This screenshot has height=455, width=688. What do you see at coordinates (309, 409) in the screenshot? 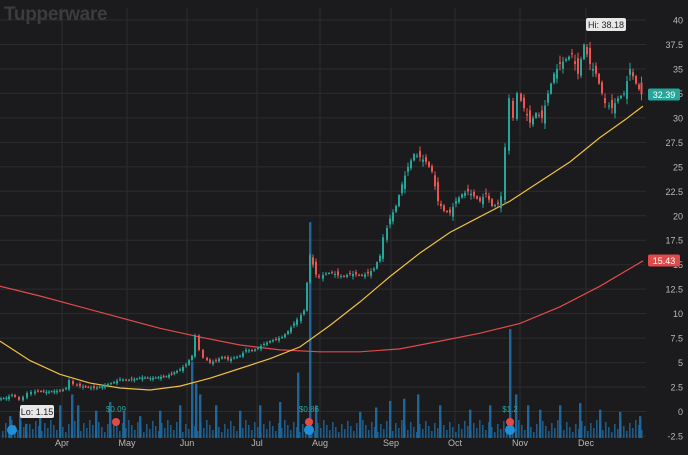
I see `dividend-label: $0.86` at bounding box center [309, 409].